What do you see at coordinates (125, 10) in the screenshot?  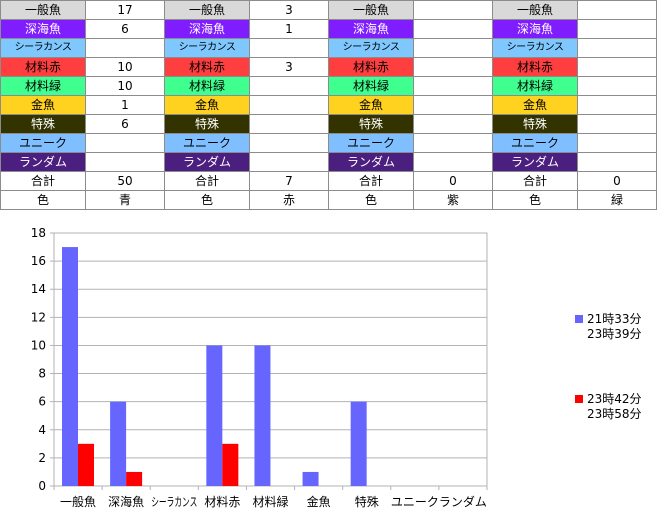 I see `count-cell: 17` at bounding box center [125, 10].